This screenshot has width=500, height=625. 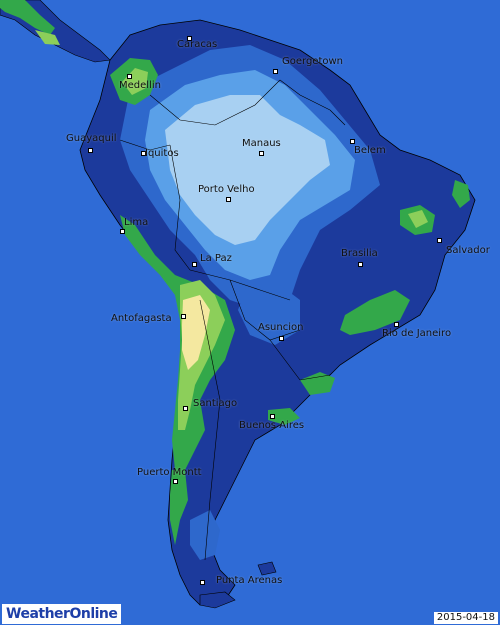 What do you see at coordinates (90, 150) in the screenshot?
I see `city-marker-guayaquil` at bounding box center [90, 150].